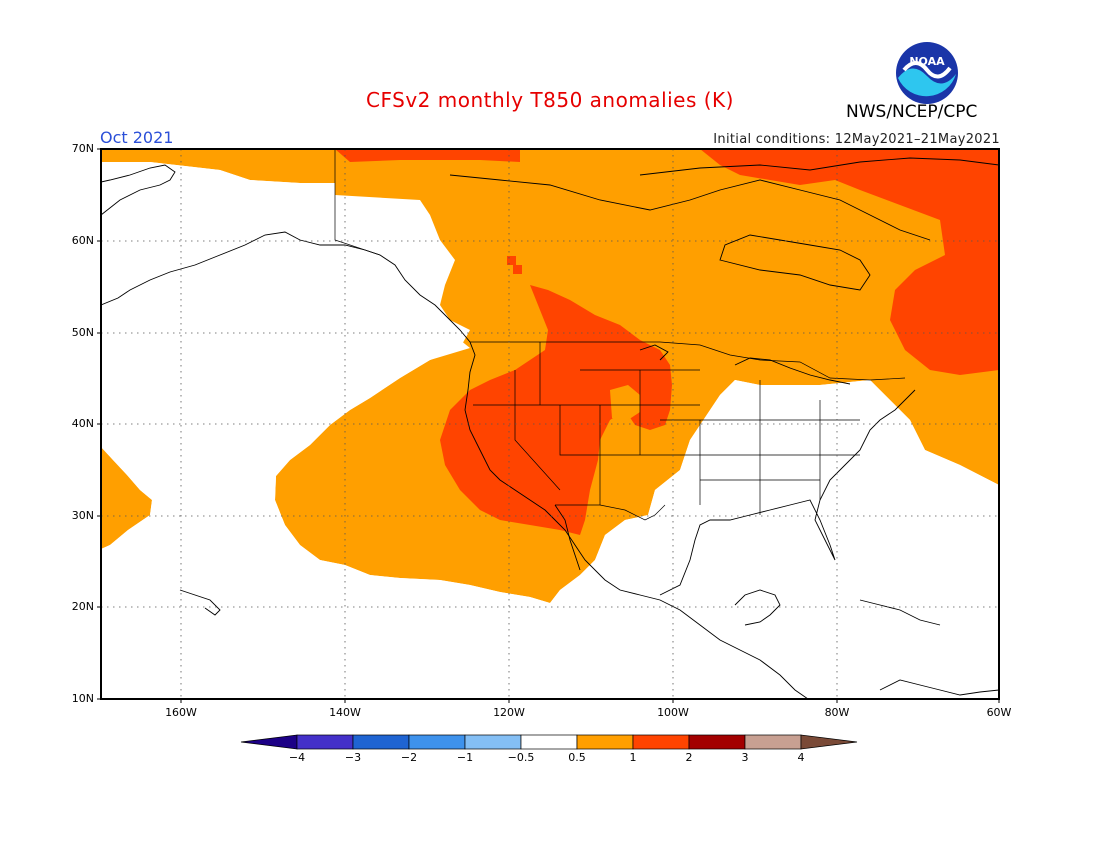  What do you see at coordinates (82, 515) in the screenshot?
I see `lat-label-30n: 30N` at bounding box center [82, 515].